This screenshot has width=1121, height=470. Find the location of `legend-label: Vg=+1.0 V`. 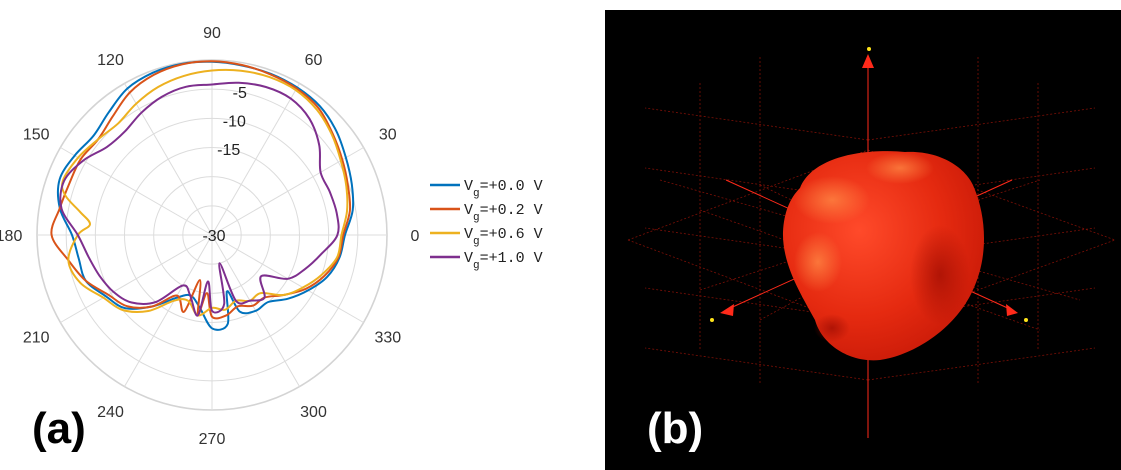

legend-label: Vg=+1.0 V is located at coordinates (503, 261).